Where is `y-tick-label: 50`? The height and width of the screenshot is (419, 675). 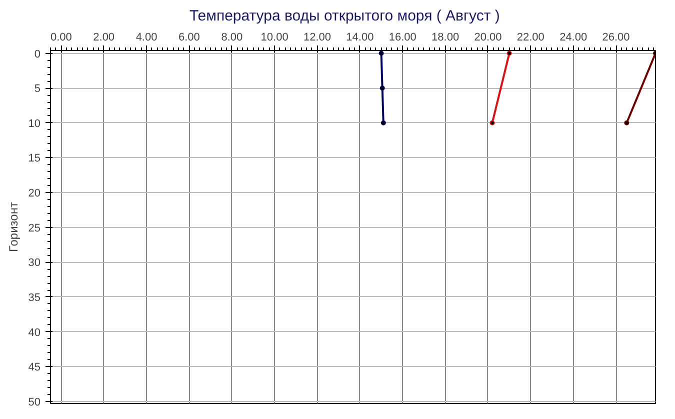
y-tick-label: 50 is located at coordinates (34, 402).